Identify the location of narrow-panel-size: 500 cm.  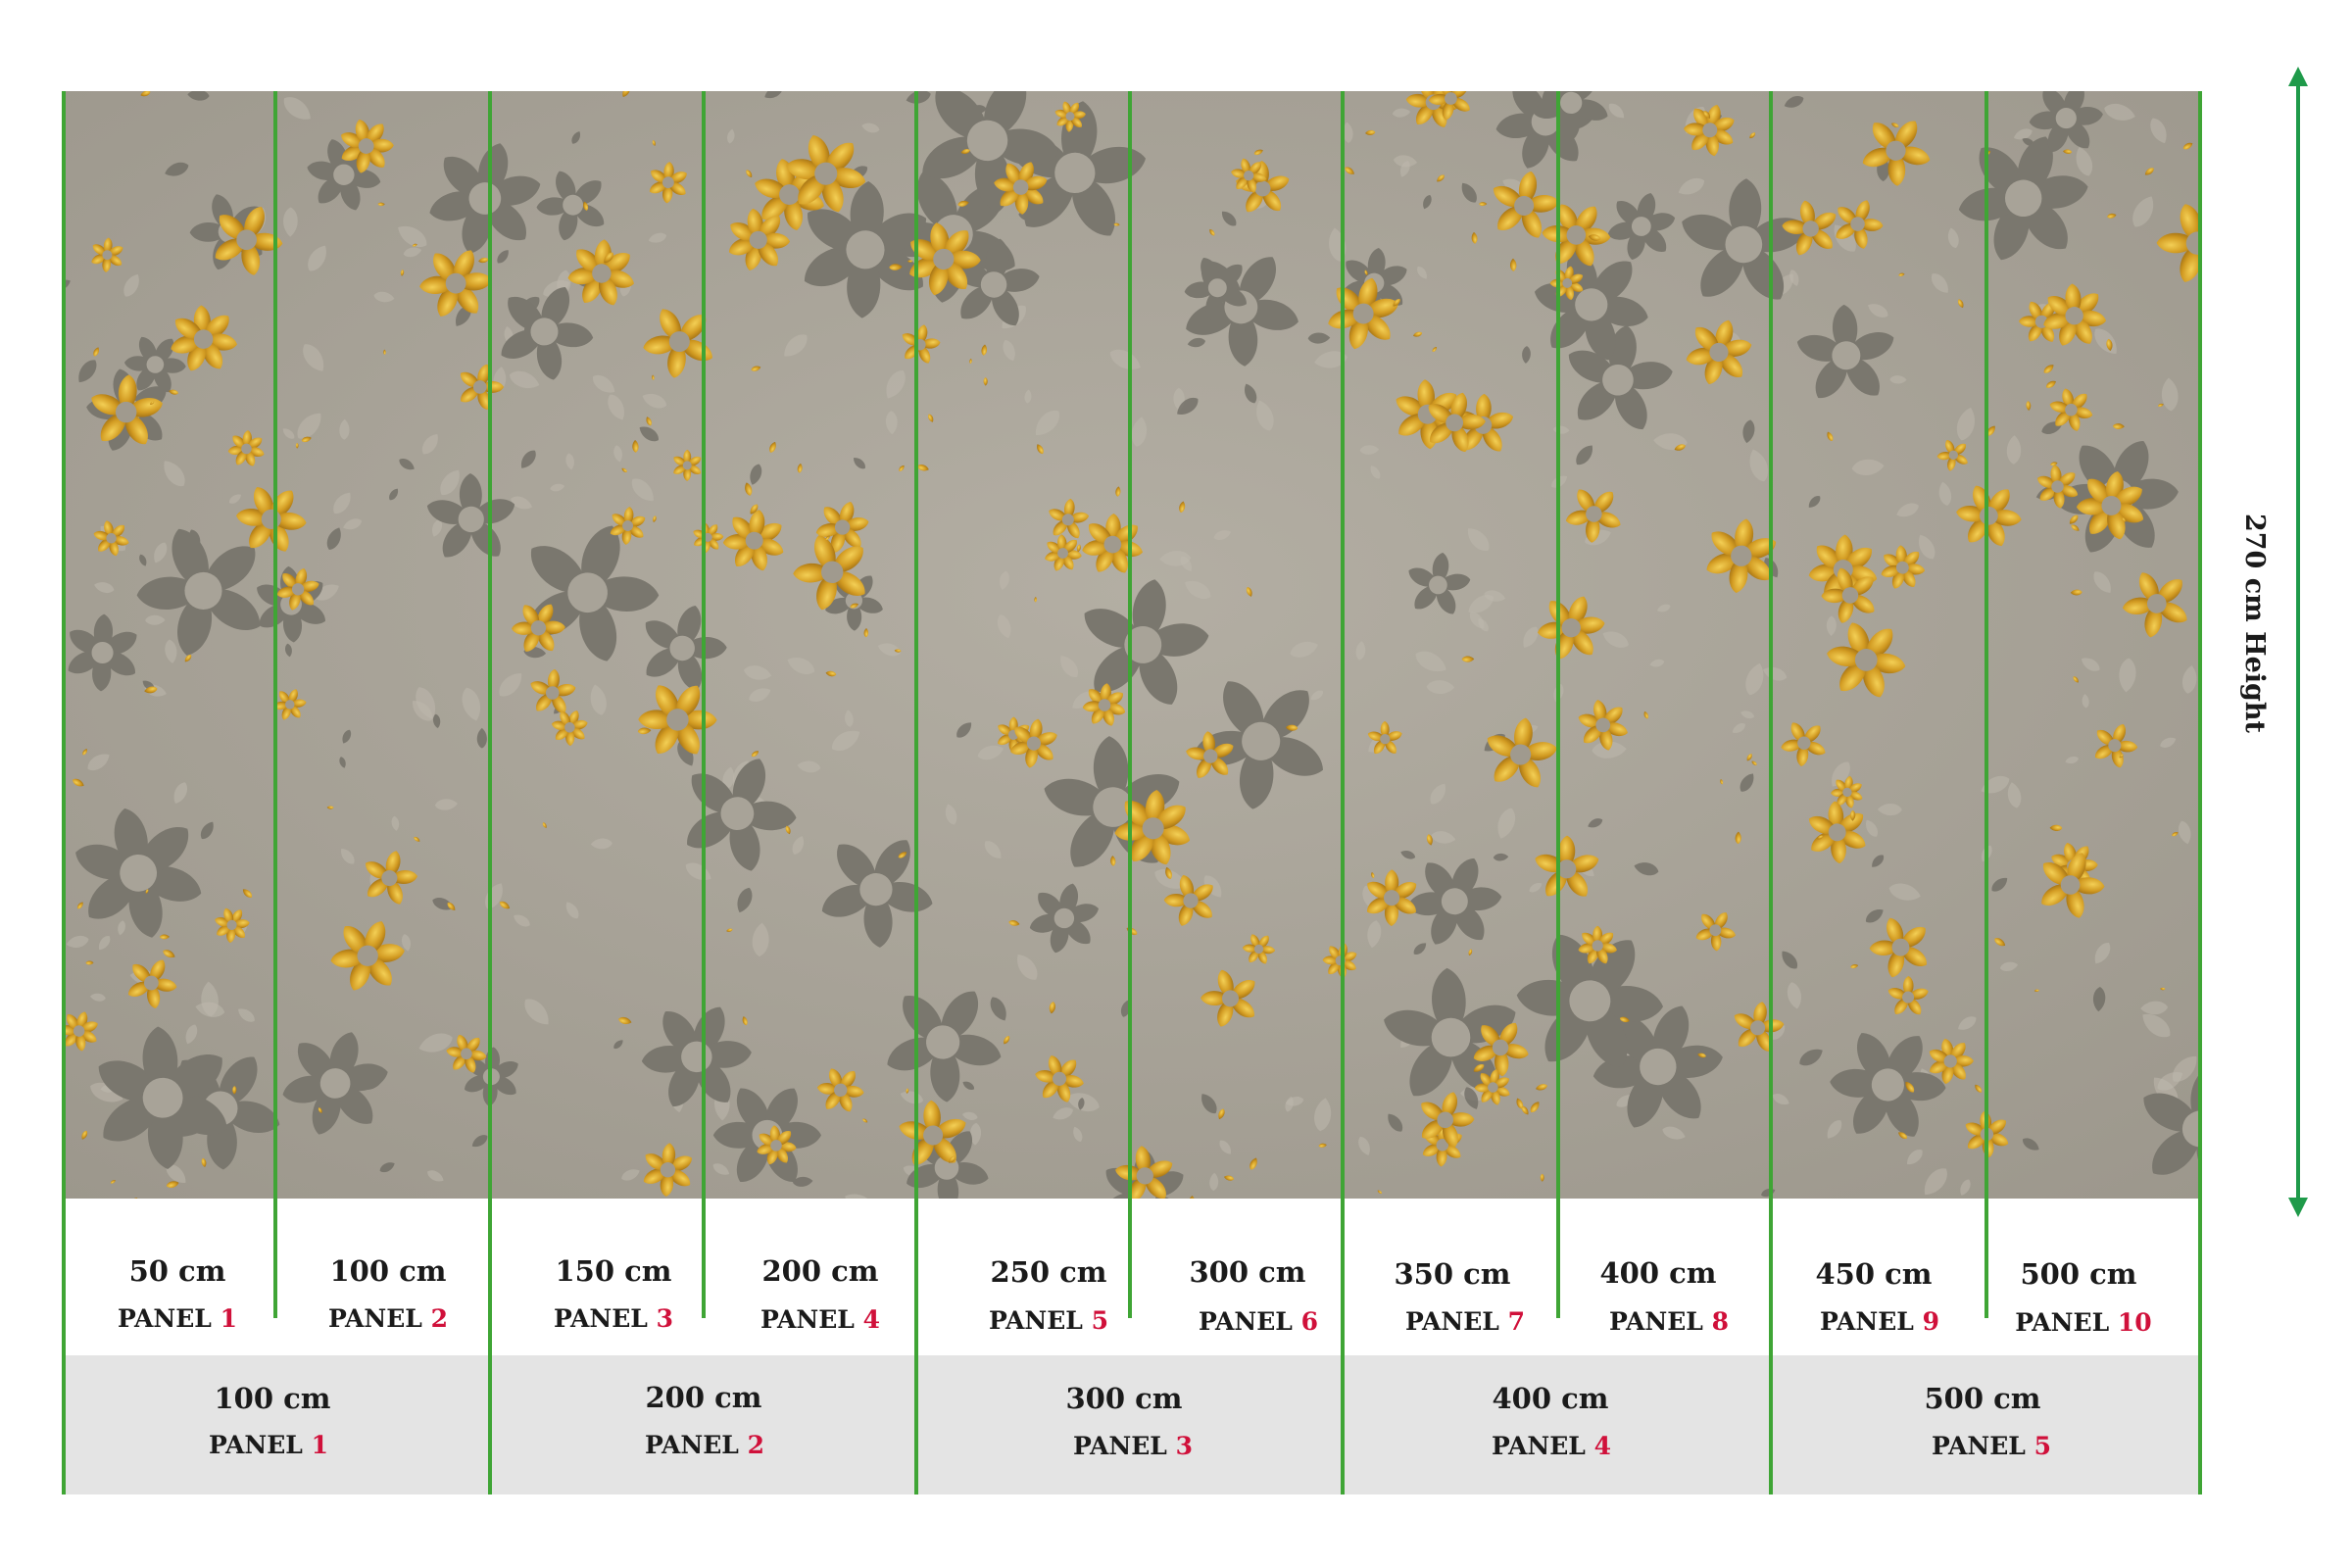
(2079, 1274).